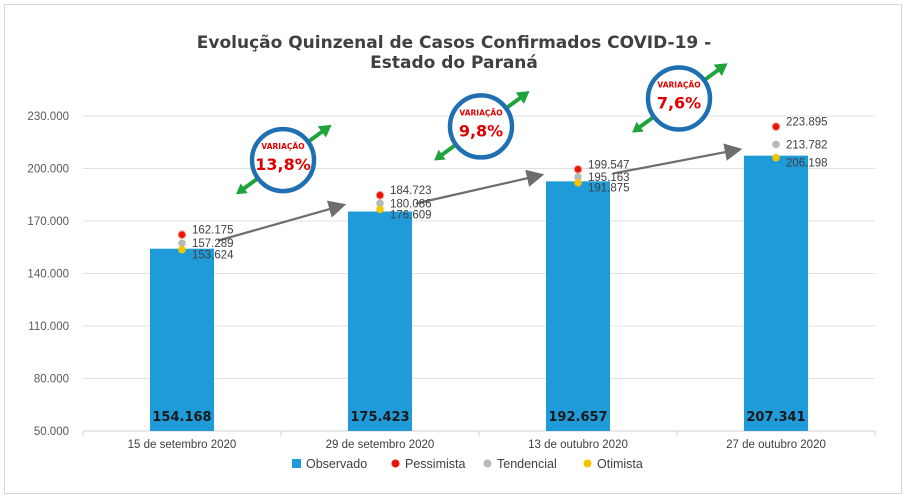  What do you see at coordinates (679, 103) in the screenshot?
I see `variation-value: 7,6%` at bounding box center [679, 103].